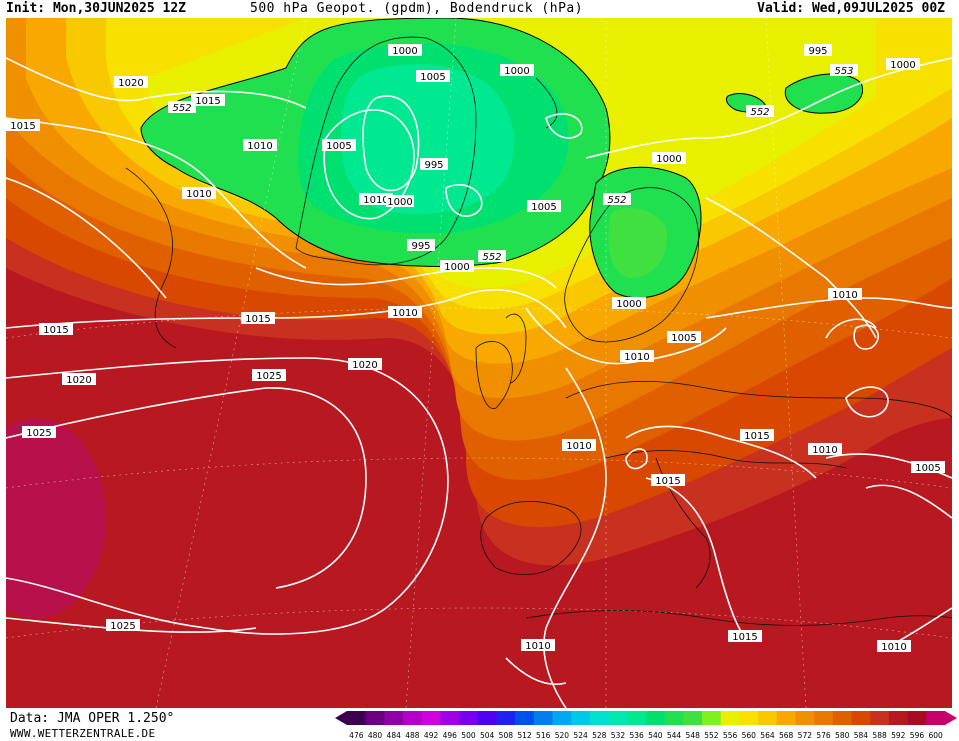  Describe the element at coordinates (637, 243) in the screenshot. I see `trough-scandinavia-inner` at that location.